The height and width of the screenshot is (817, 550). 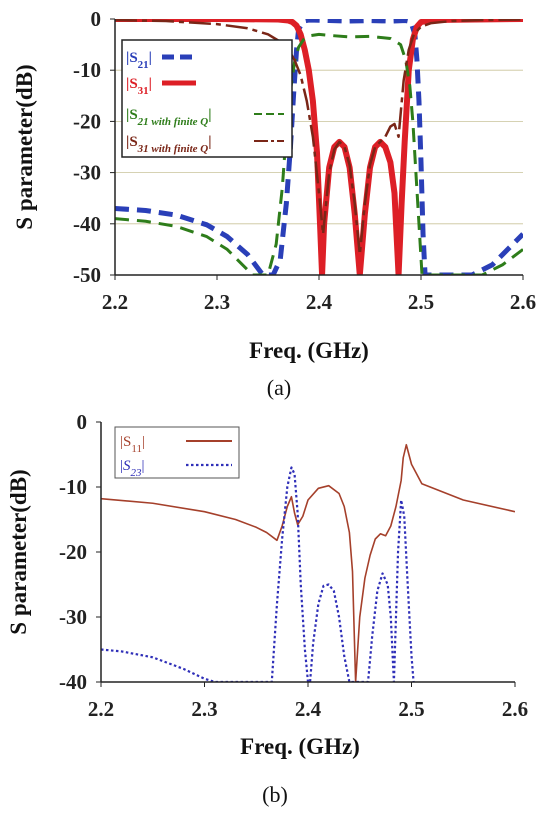 I want to click on legend-entry: |S31|, so click(x=139, y=86).